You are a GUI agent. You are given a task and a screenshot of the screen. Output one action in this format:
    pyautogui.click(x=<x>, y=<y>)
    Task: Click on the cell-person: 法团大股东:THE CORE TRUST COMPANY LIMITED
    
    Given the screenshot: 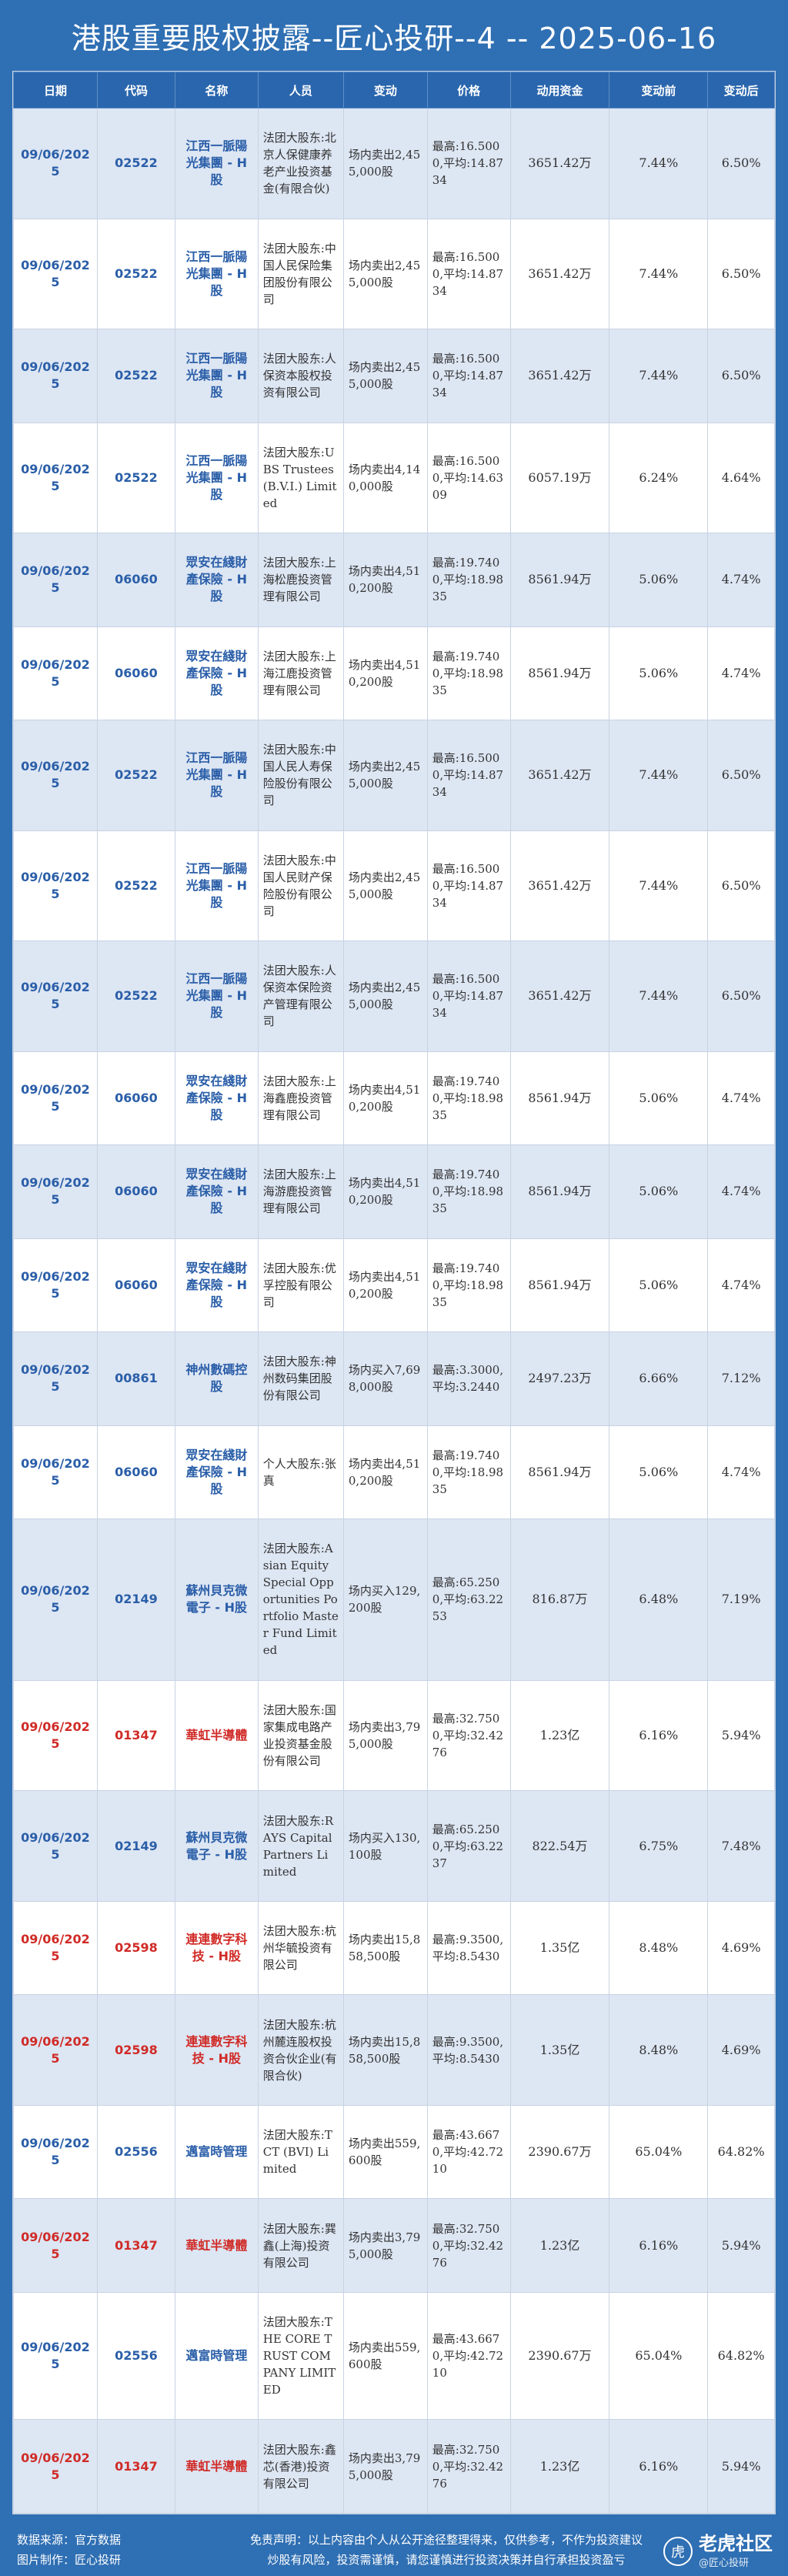 What is the action you would take?
    pyautogui.click(x=300, y=2356)
    